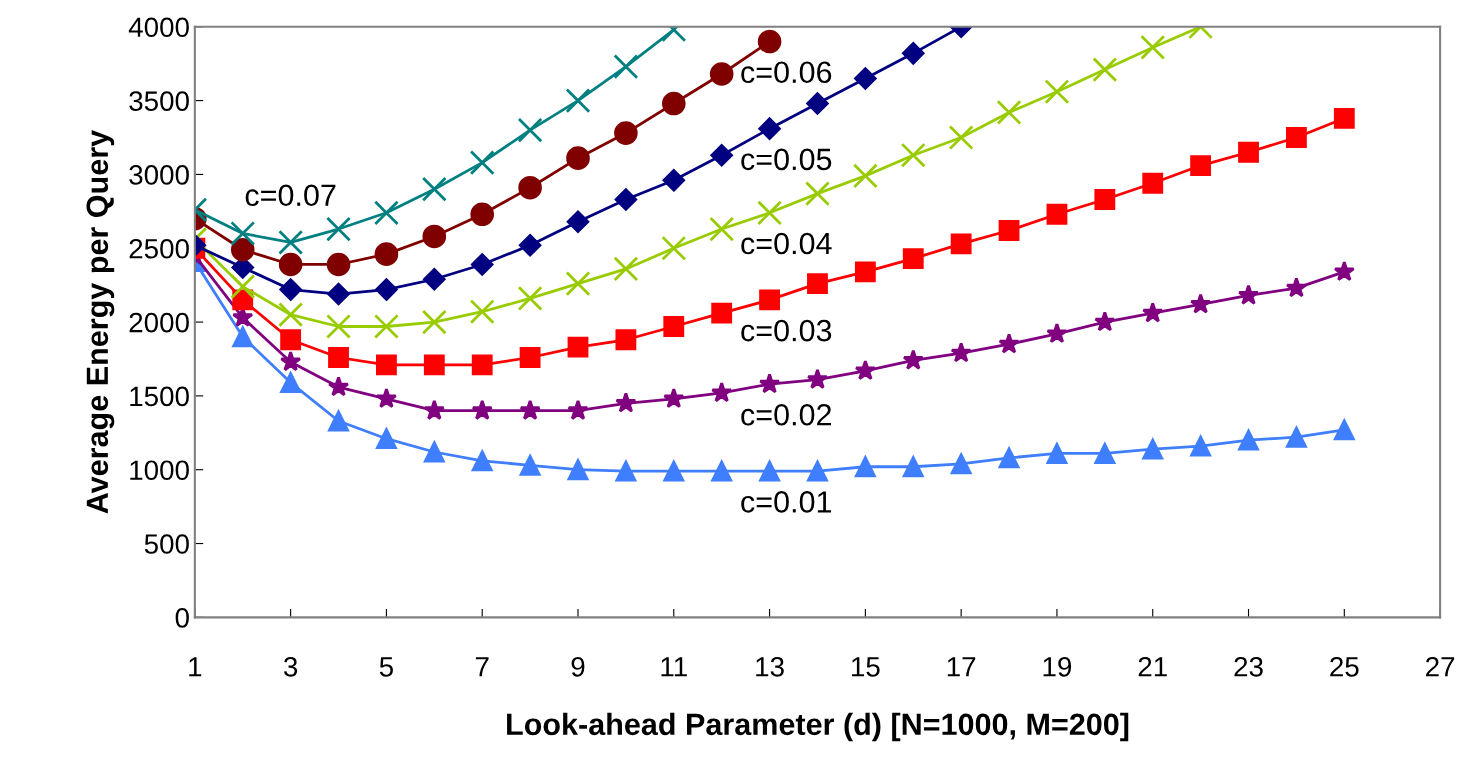 This screenshot has width=1465, height=765. Describe the element at coordinates (786, 72) in the screenshot. I see `series-label: c=0.06` at that location.